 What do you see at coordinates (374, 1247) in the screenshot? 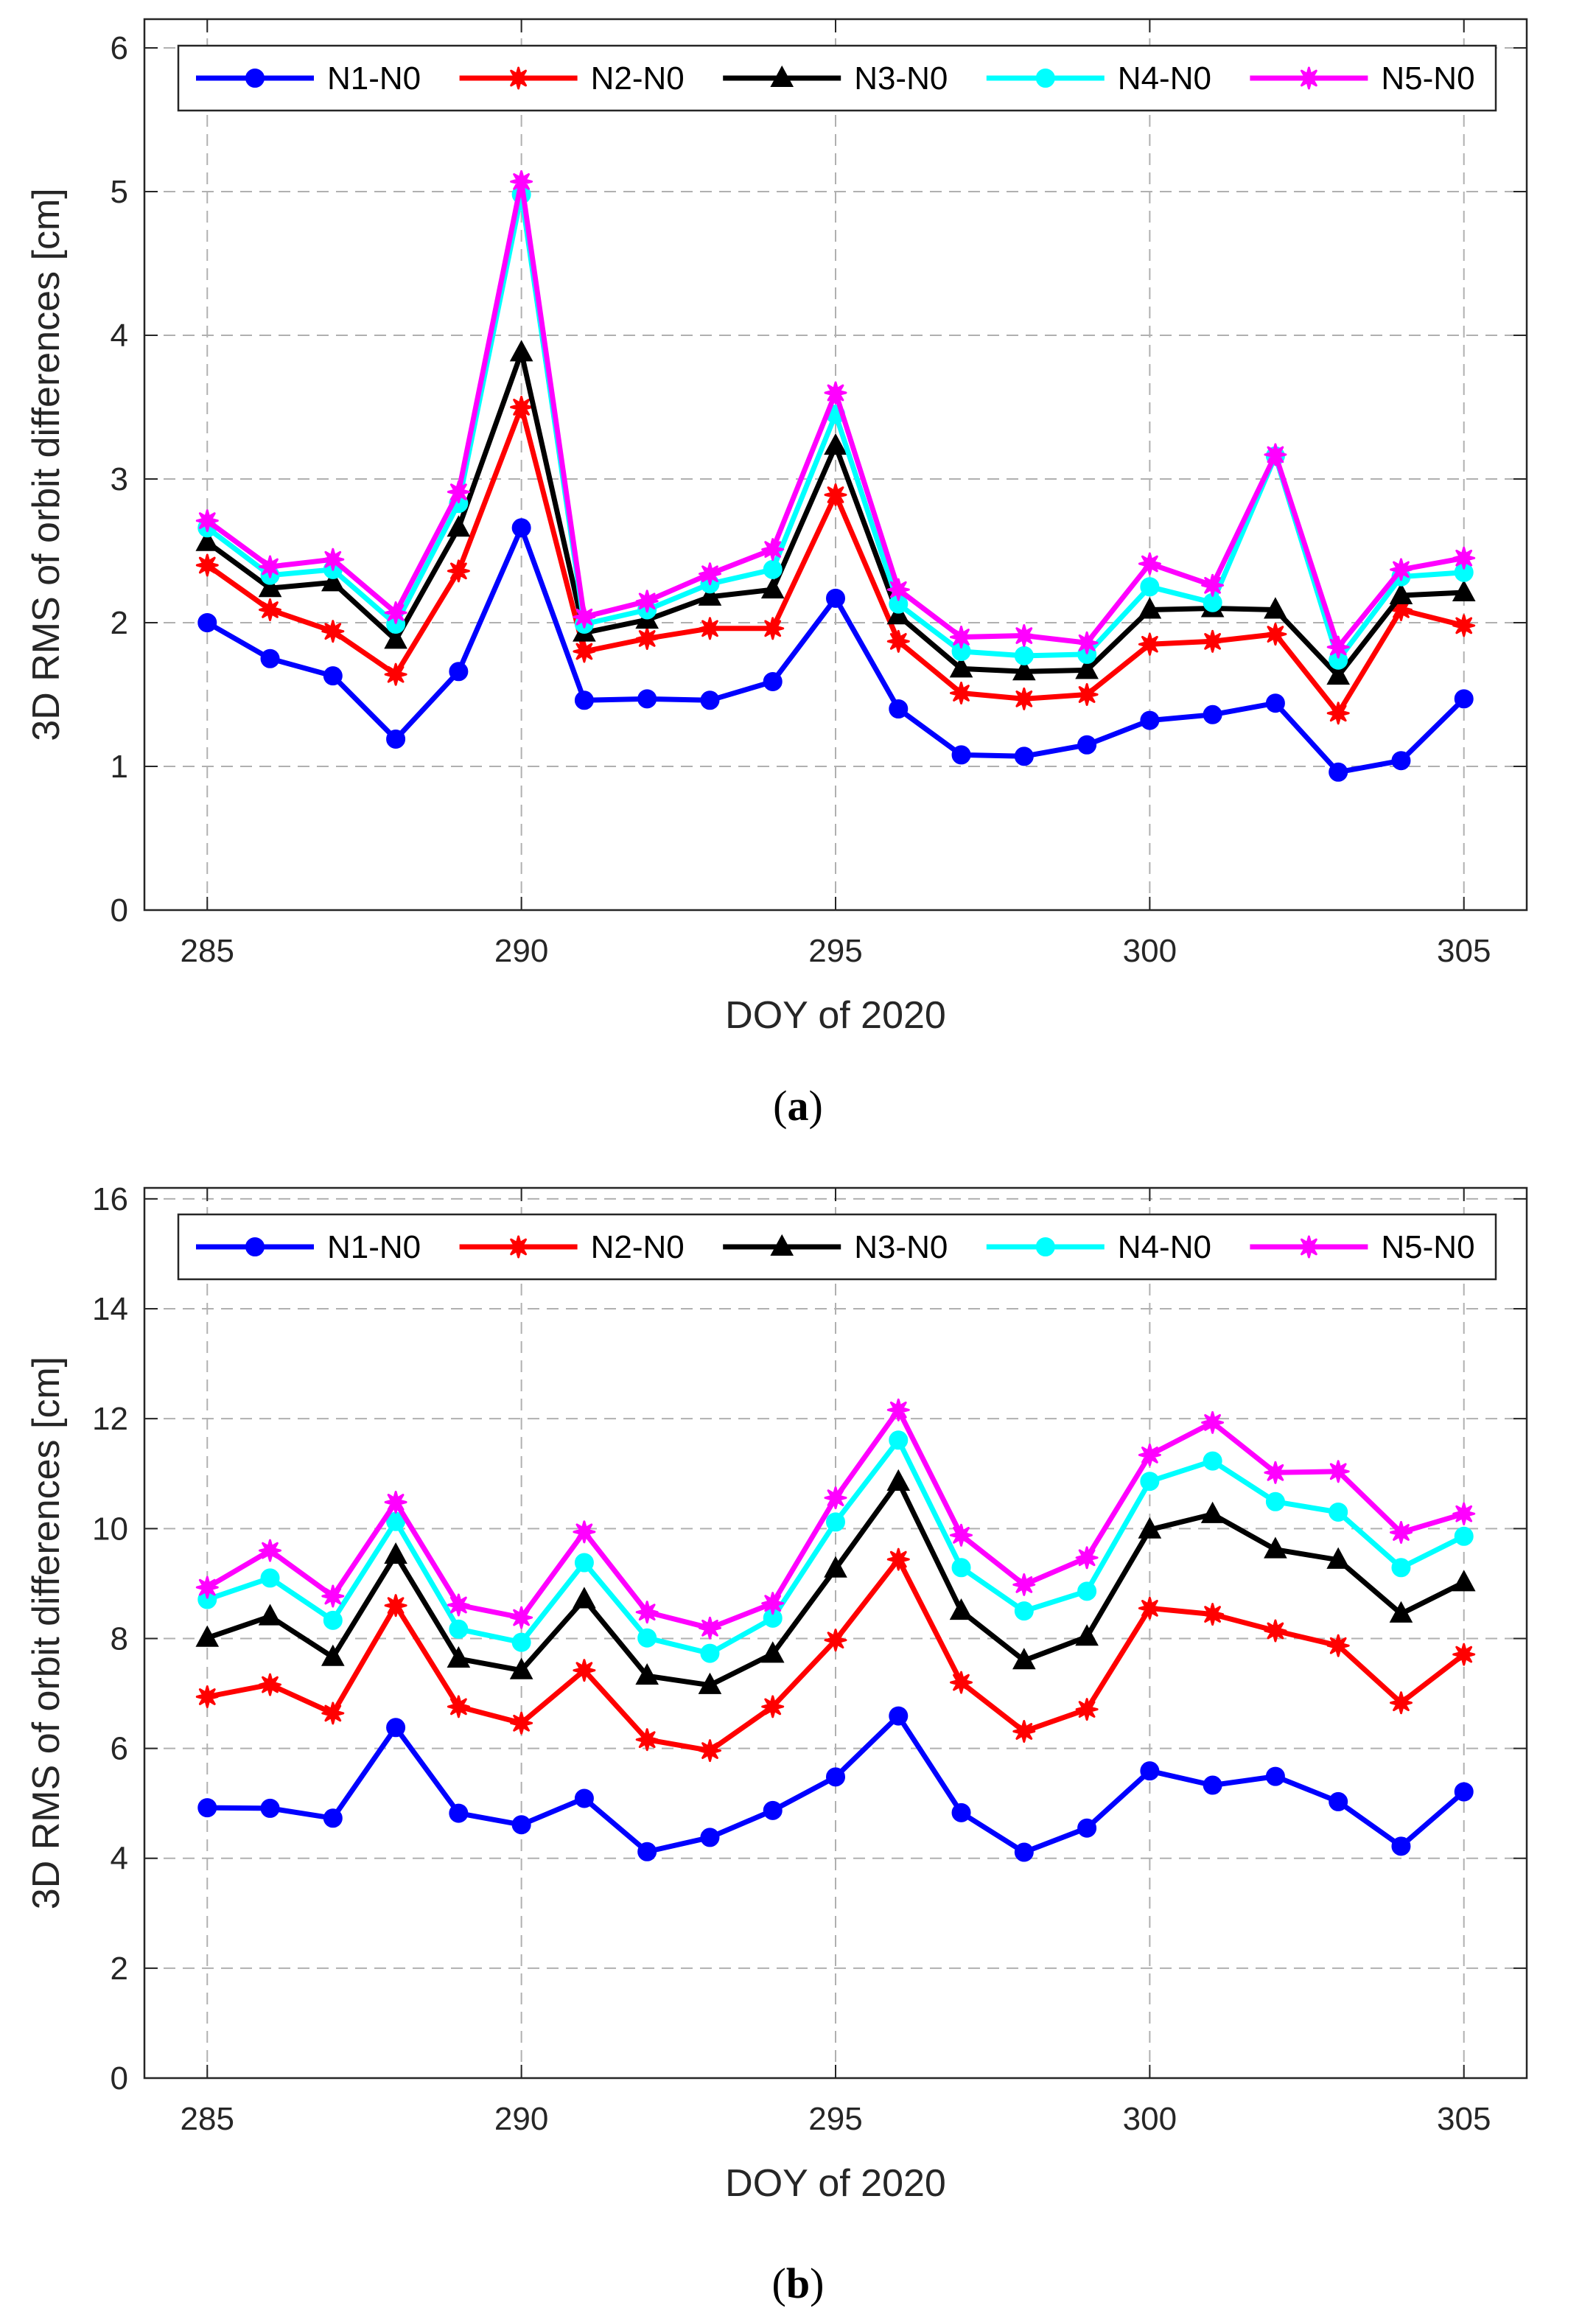
I see `legend-label: N1-N0` at bounding box center [374, 1247].